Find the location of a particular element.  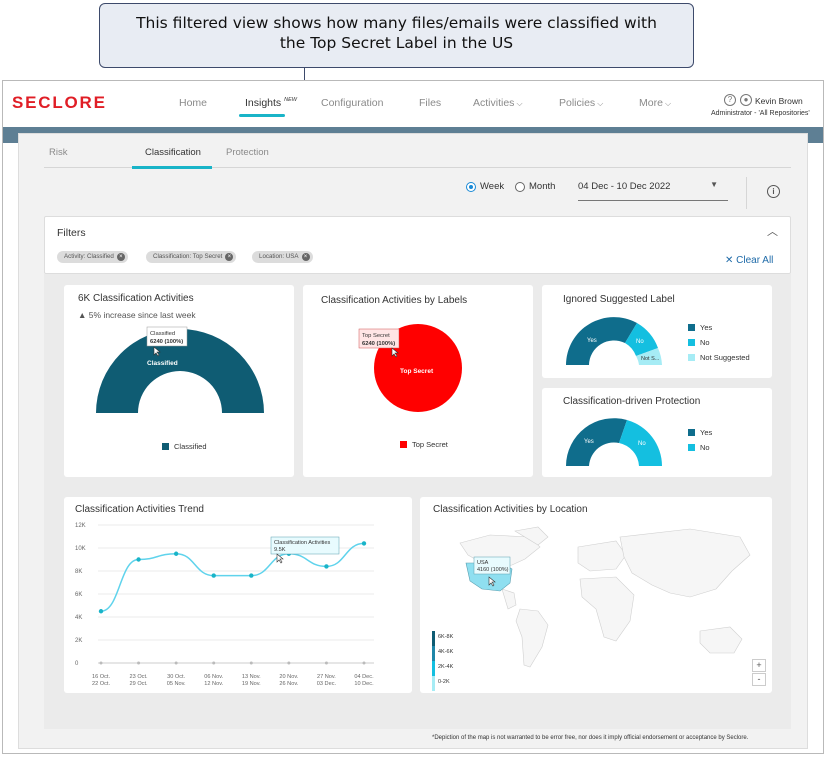

card-title: Classification Activities by Location is located at coordinates (510, 509).